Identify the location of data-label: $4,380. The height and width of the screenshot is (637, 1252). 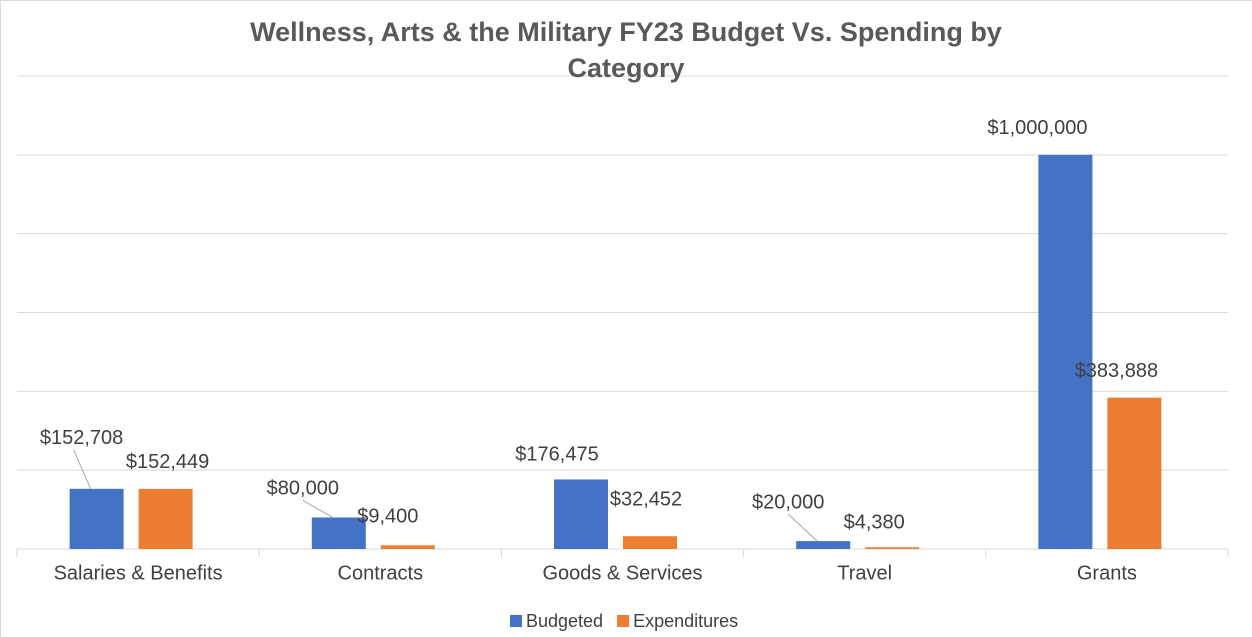
(874, 523).